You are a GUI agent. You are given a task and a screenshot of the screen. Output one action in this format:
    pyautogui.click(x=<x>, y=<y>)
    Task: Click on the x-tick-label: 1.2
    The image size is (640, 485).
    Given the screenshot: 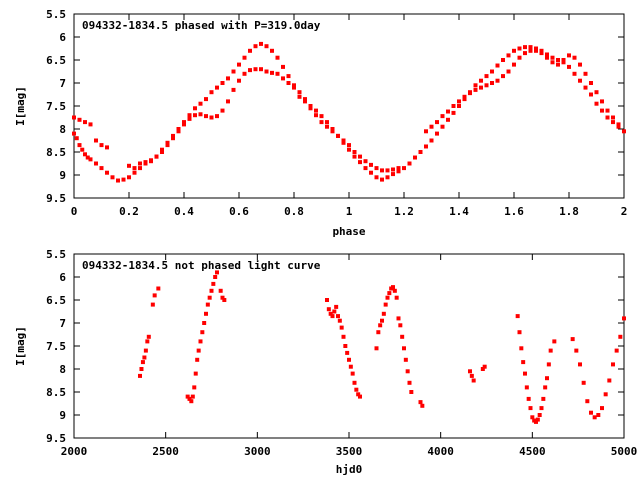 What is the action you would take?
    pyautogui.click(x=404, y=211)
    